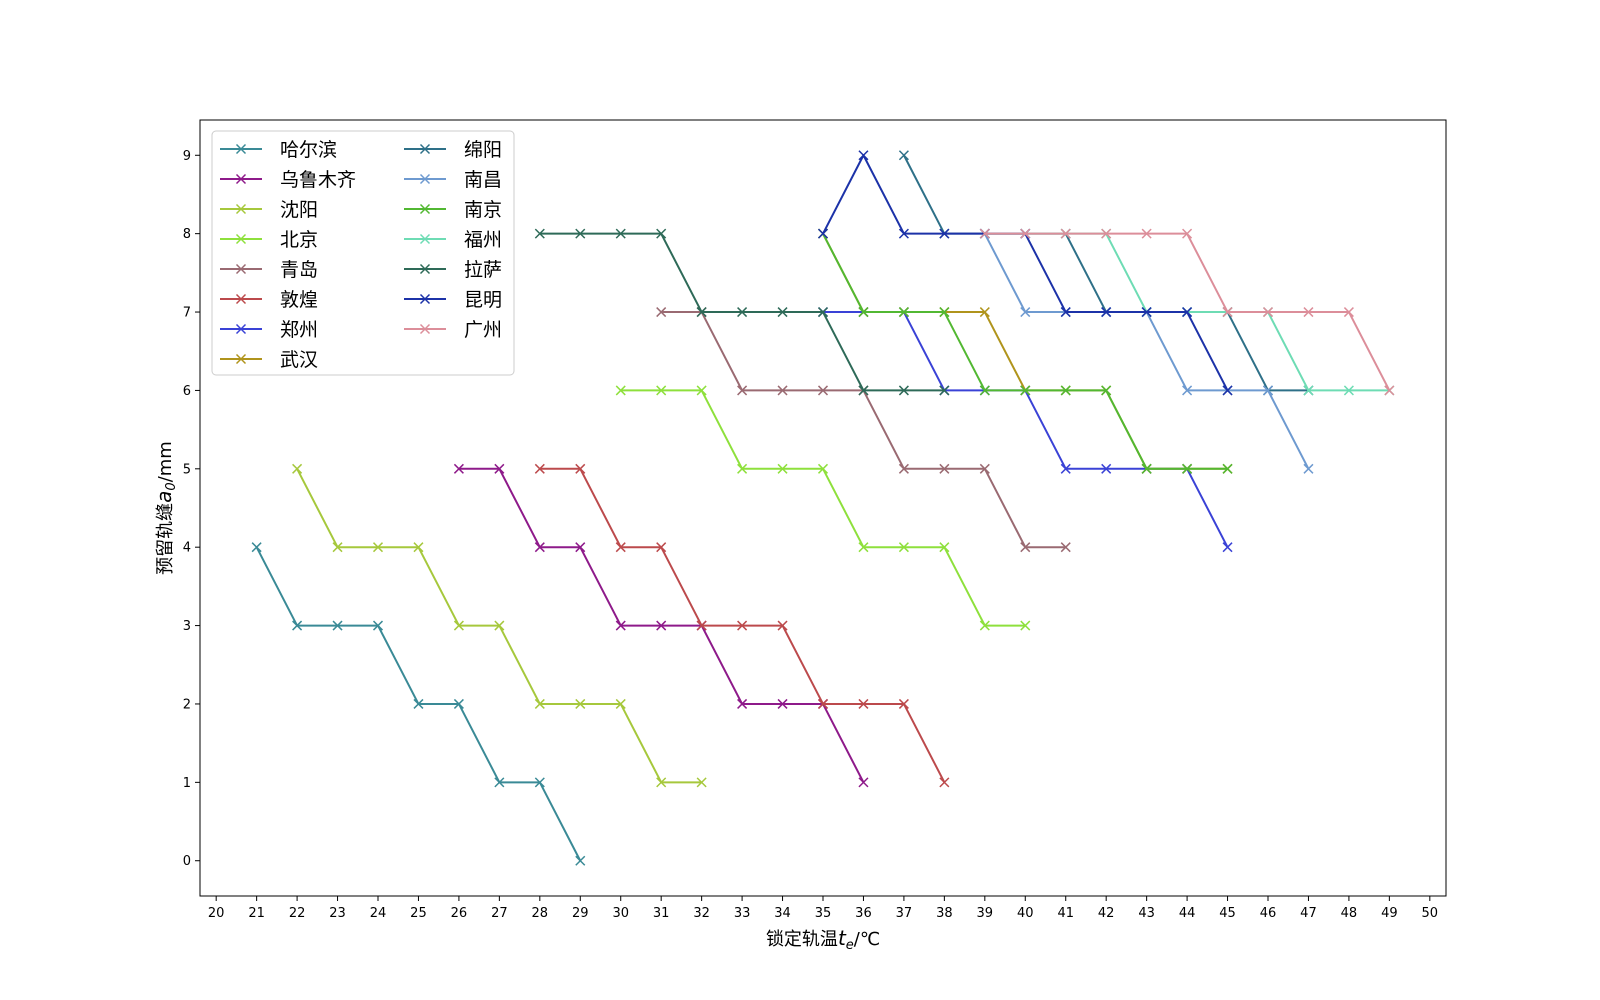  What do you see at coordinates (823, 913) in the screenshot?
I see `x-tick-label: 35` at bounding box center [823, 913].